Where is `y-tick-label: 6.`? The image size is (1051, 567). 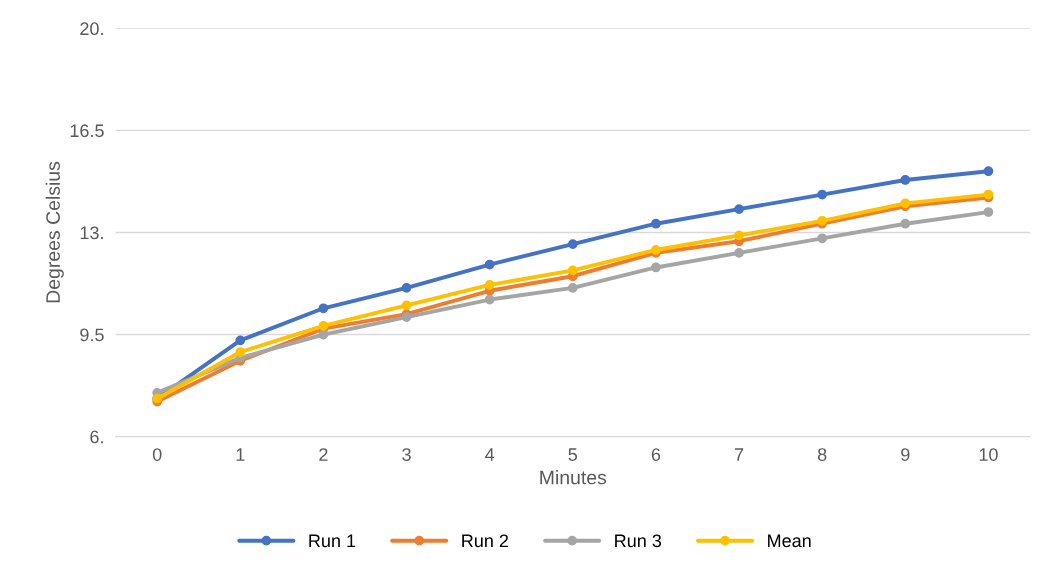
y-tick-label: 6. is located at coordinates (96, 437).